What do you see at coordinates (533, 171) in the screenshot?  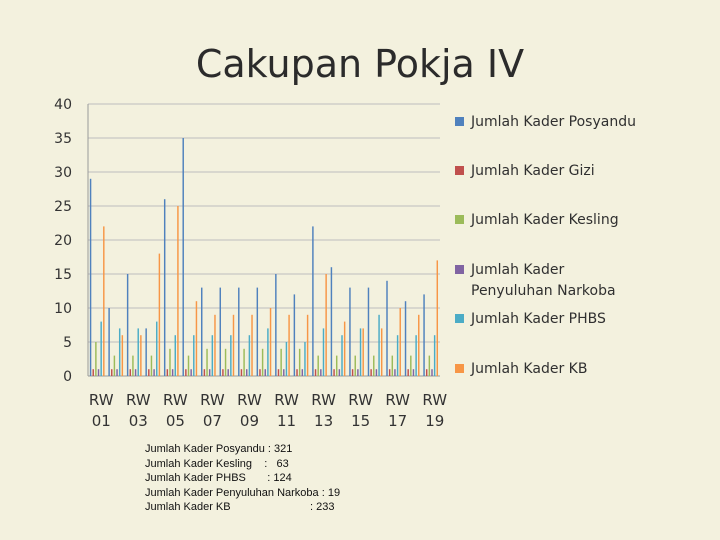 I see `legend-label-gizi: Jumlah Kader Gizi` at bounding box center [533, 171].